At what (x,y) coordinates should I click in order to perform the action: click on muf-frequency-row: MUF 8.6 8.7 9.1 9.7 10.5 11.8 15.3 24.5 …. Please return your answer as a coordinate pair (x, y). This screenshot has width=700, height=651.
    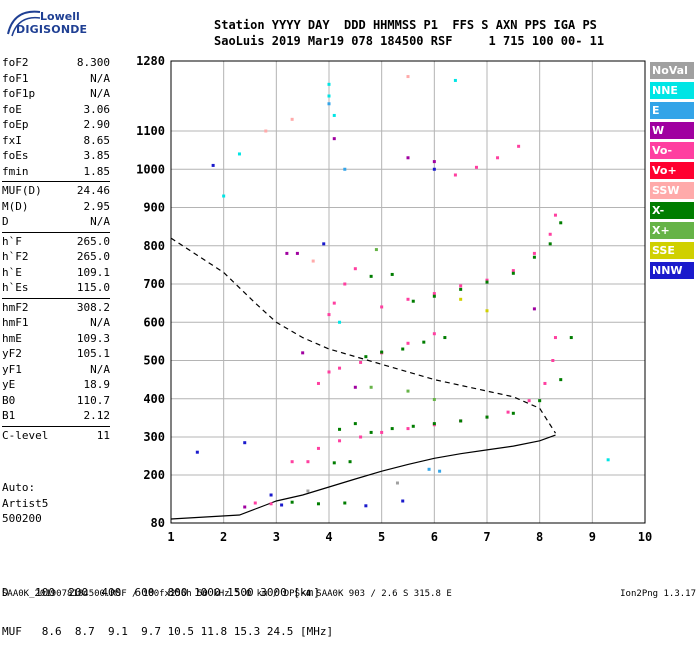
    Looking at the image, I should click on (168, 631).